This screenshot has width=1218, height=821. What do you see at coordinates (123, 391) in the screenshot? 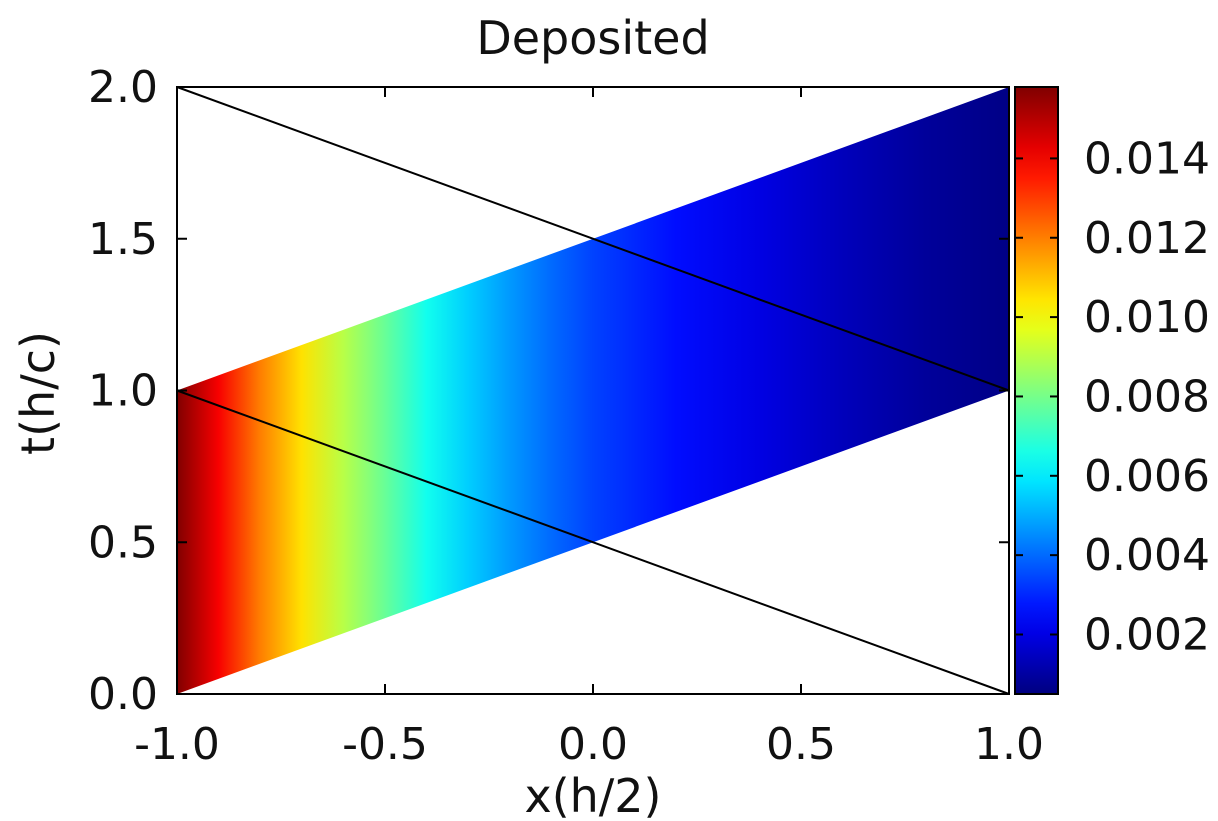
I see `y-tick-label: 1.0` at bounding box center [123, 391].